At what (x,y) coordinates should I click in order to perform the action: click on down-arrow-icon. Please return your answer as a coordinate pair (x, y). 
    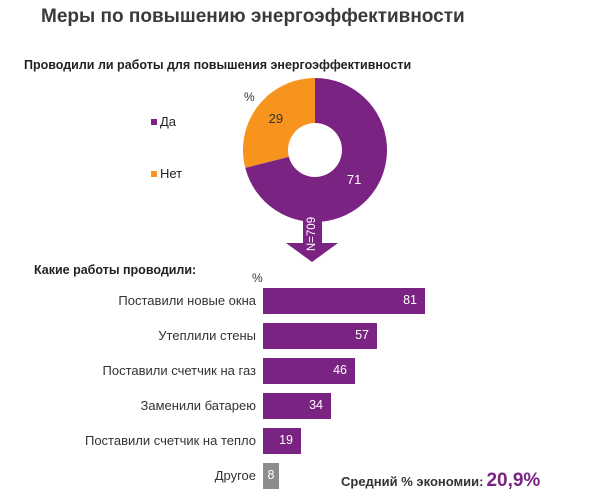
    Looking at the image, I should click on (312, 237).